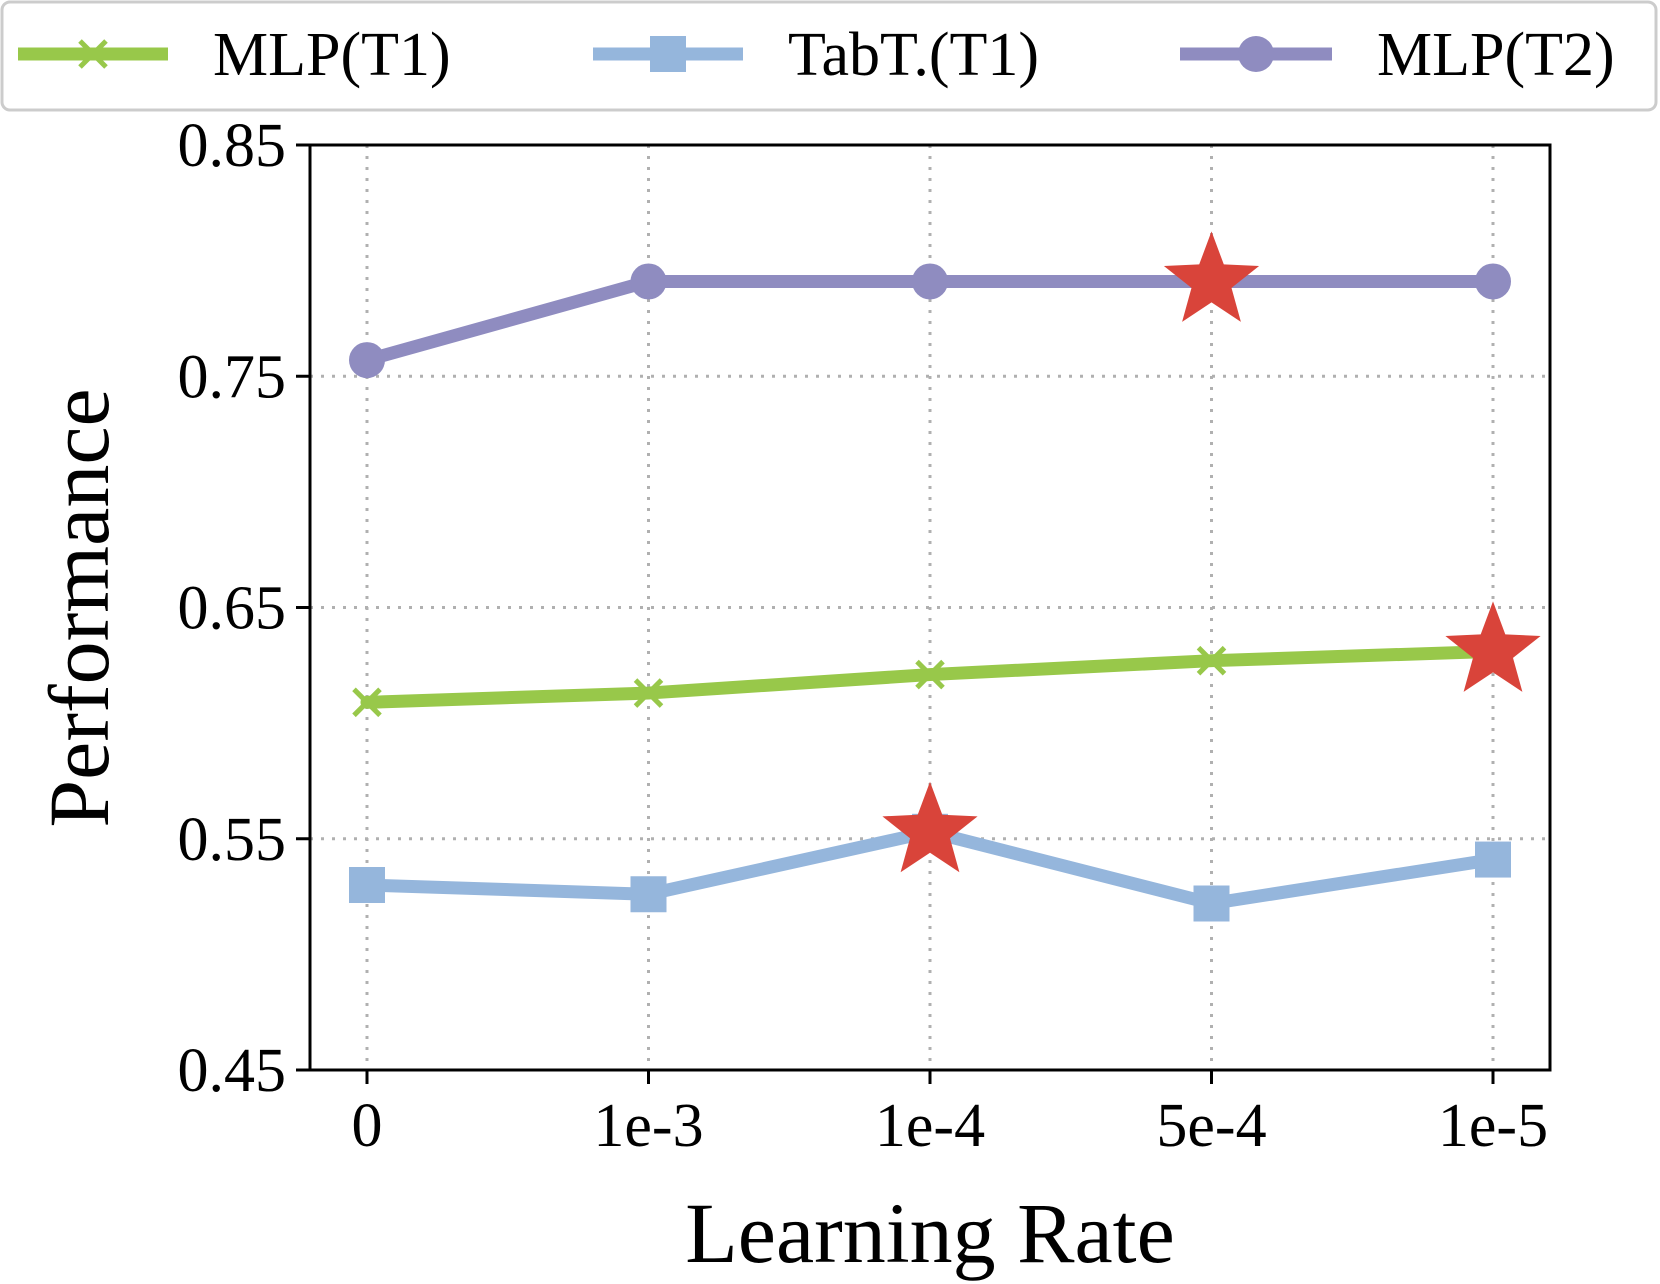  I want to click on legend-item: MLP(T2), so click(1397, 55).